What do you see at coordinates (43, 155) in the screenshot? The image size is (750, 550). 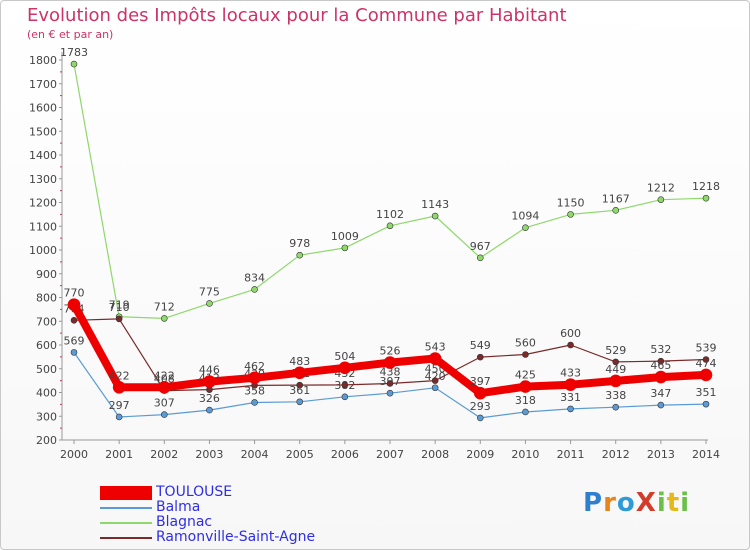 I see `y-tick-label: 1400` at bounding box center [43, 155].